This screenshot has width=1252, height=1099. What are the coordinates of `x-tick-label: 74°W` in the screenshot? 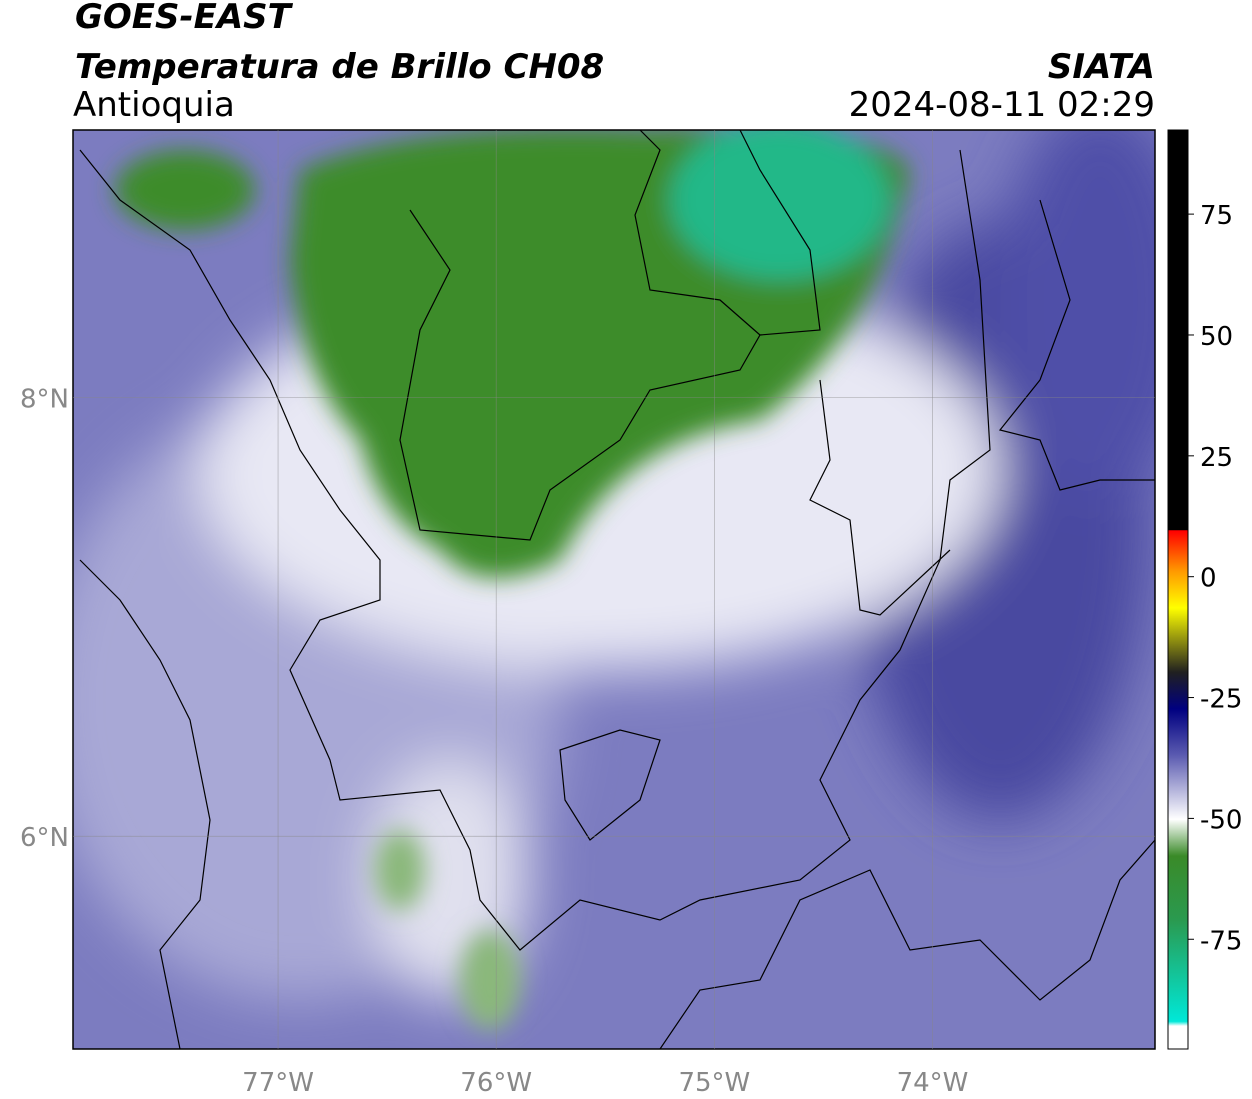 It's located at (933, 1083).